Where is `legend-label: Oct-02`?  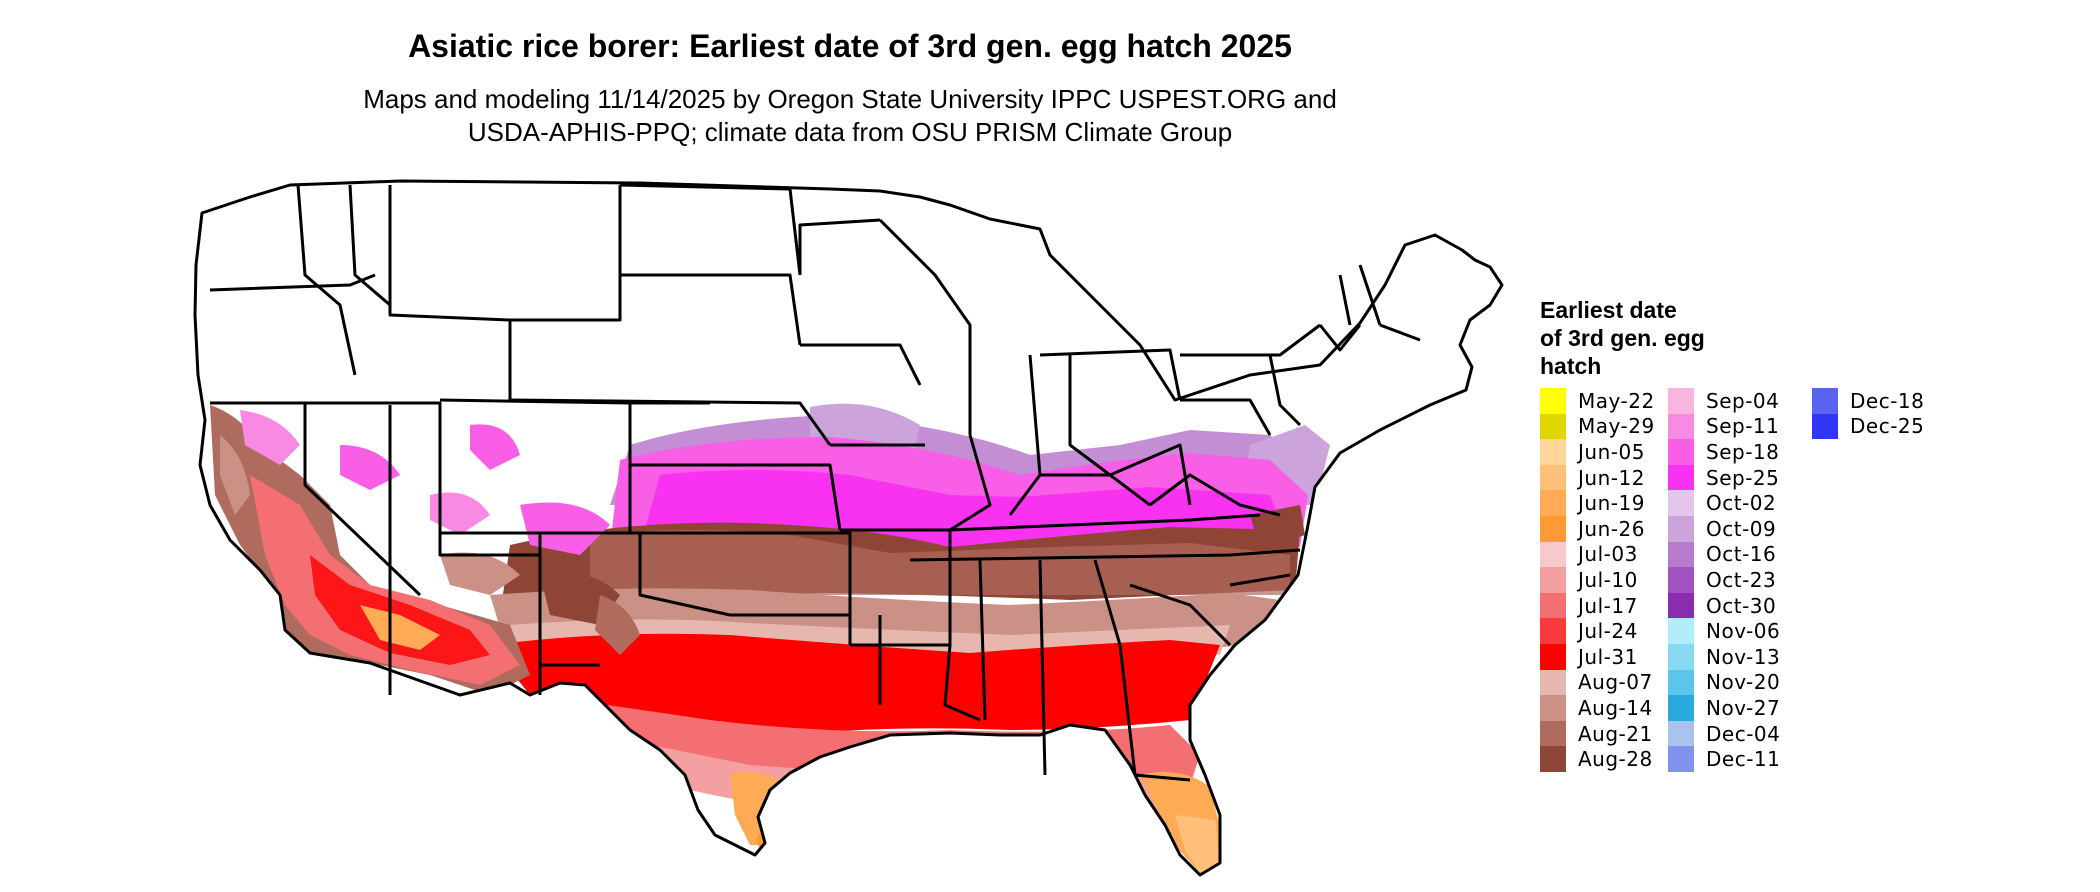
legend-label: Oct-02 is located at coordinates (1741, 503).